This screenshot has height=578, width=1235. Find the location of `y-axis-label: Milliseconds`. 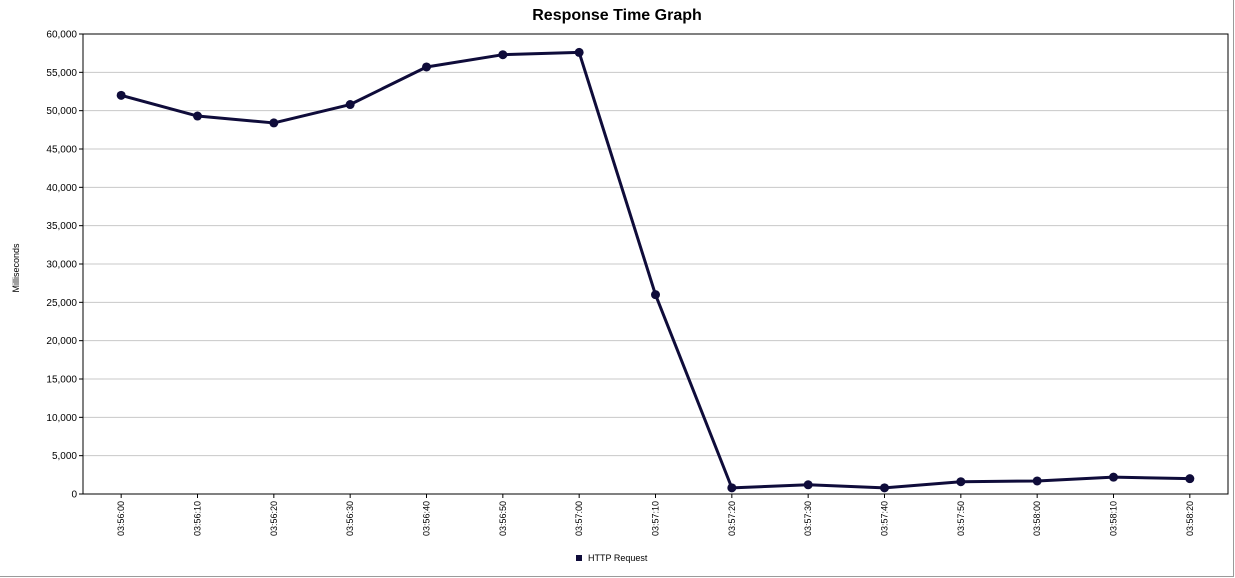

y-axis-label: Milliseconds is located at coordinates (16, 268).